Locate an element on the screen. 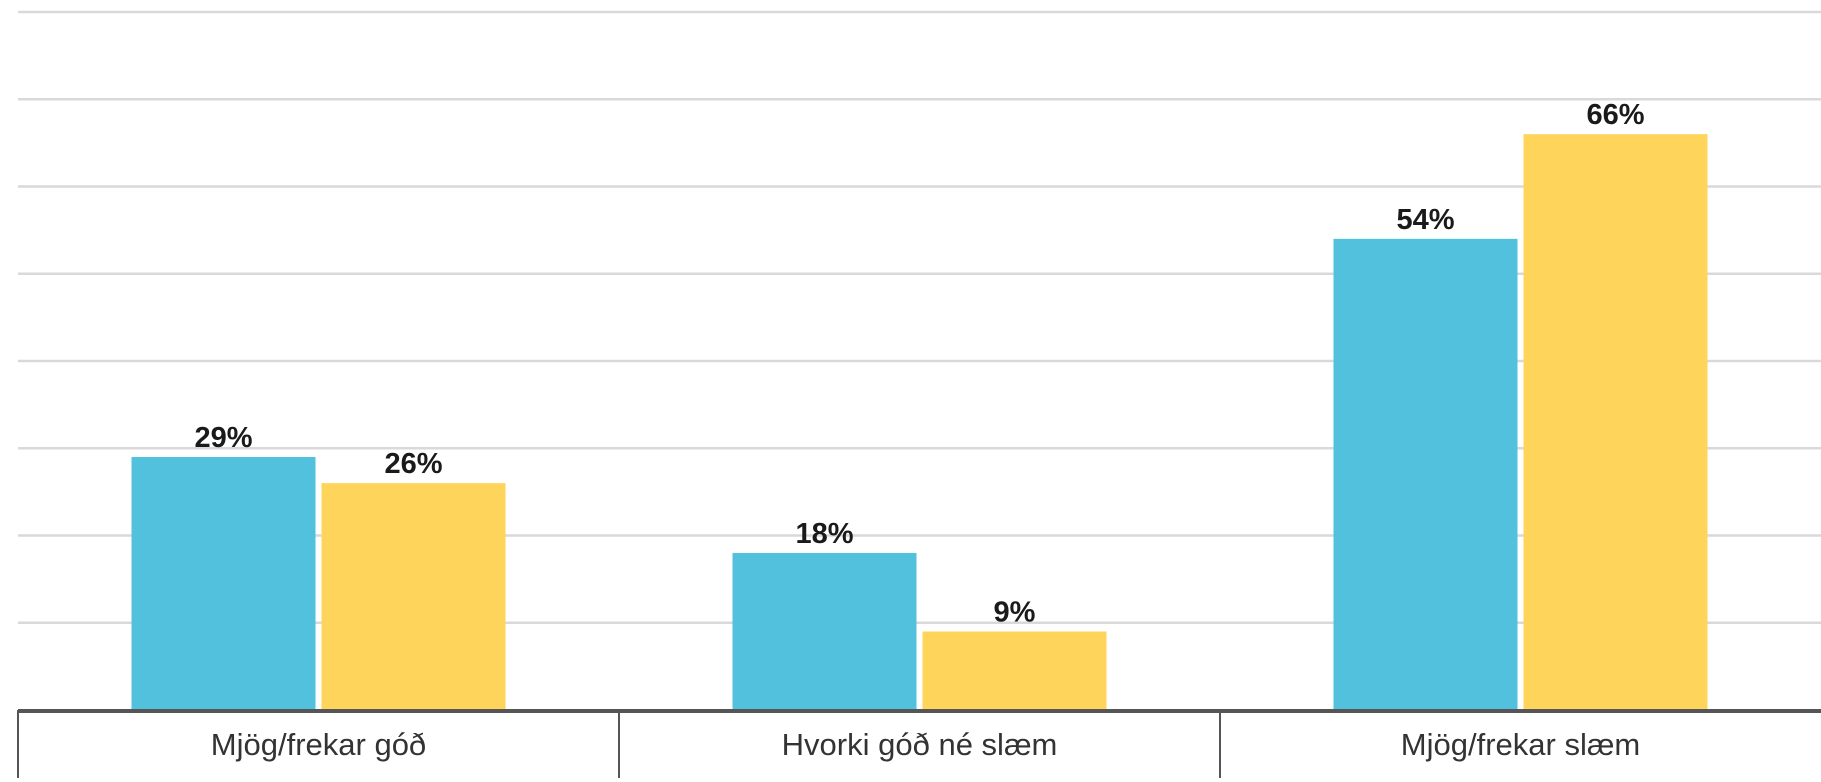 Image resolution: width=1821 pixels, height=782 pixels. x-tick-label: Mjög/frekar góð is located at coordinates (318, 744).